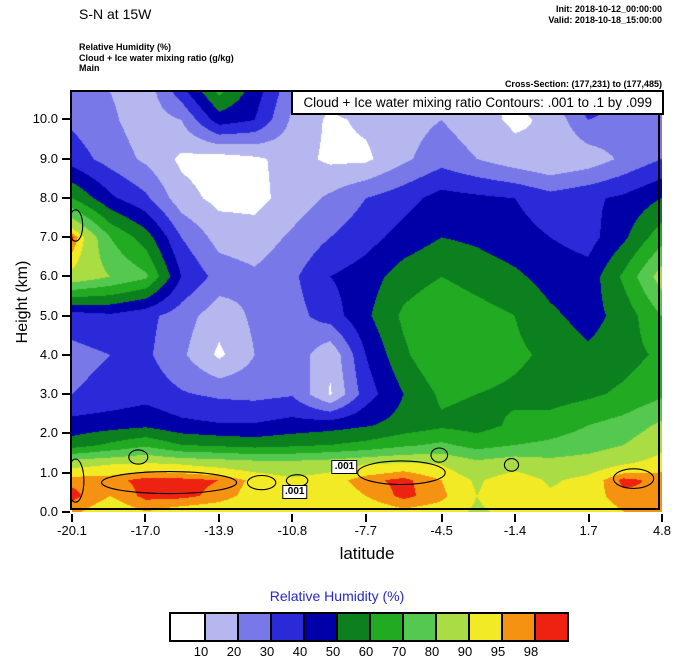 Image resolution: width=674 pixels, height=668 pixels. Describe the element at coordinates (22, 302) in the screenshot. I see `y-axis-label: Height (km)` at that location.